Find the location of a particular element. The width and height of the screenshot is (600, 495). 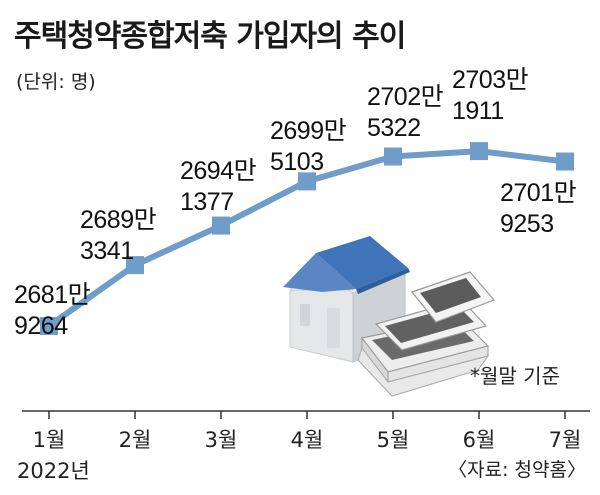

x-tick-label: 4월 is located at coordinates (307, 440).